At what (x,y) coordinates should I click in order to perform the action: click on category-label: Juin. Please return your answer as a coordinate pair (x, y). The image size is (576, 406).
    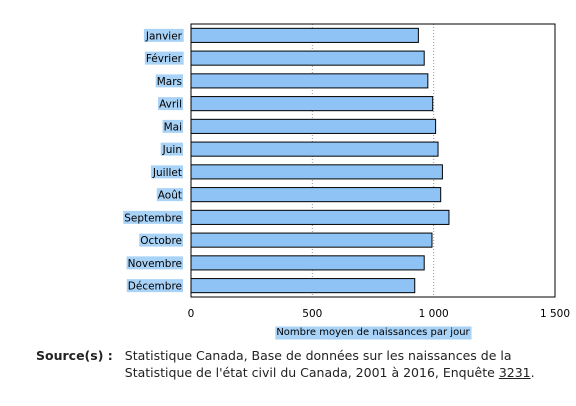
    Looking at the image, I should click on (172, 150).